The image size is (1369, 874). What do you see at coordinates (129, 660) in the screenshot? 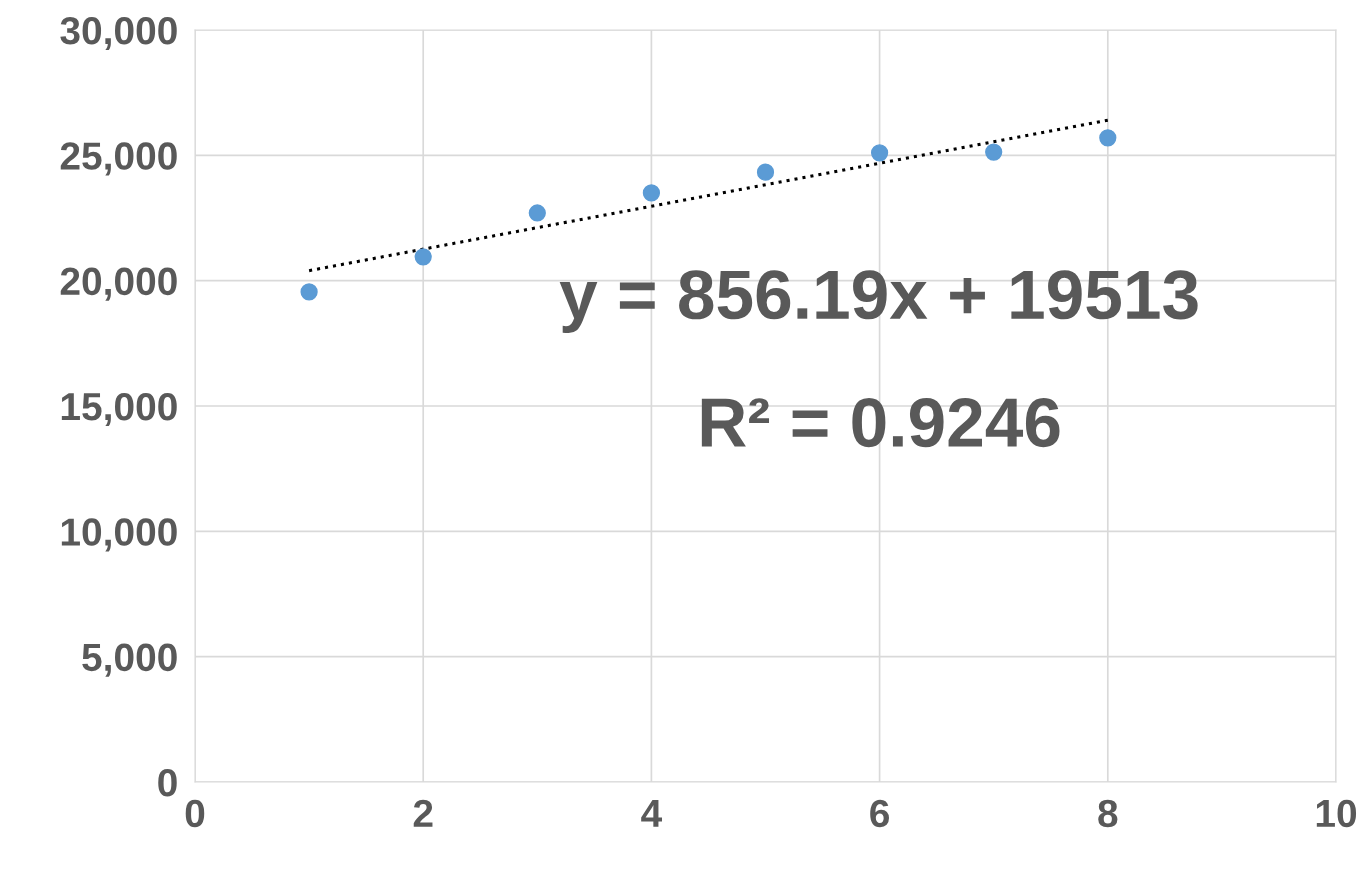
I see `y-tick-label: 5,000` at bounding box center [129, 660].